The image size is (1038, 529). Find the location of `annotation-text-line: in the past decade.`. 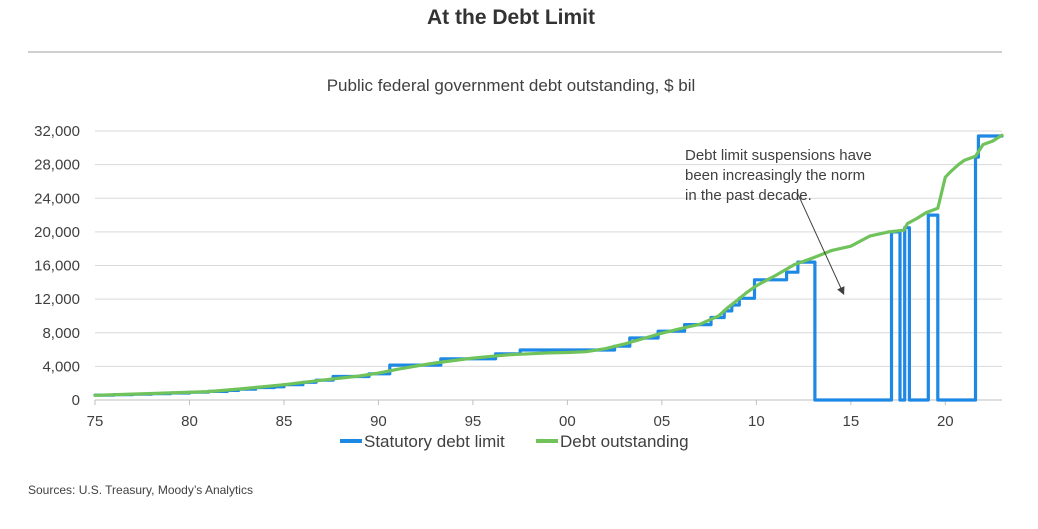

annotation-text-line: in the past decade. is located at coordinates (748, 195).